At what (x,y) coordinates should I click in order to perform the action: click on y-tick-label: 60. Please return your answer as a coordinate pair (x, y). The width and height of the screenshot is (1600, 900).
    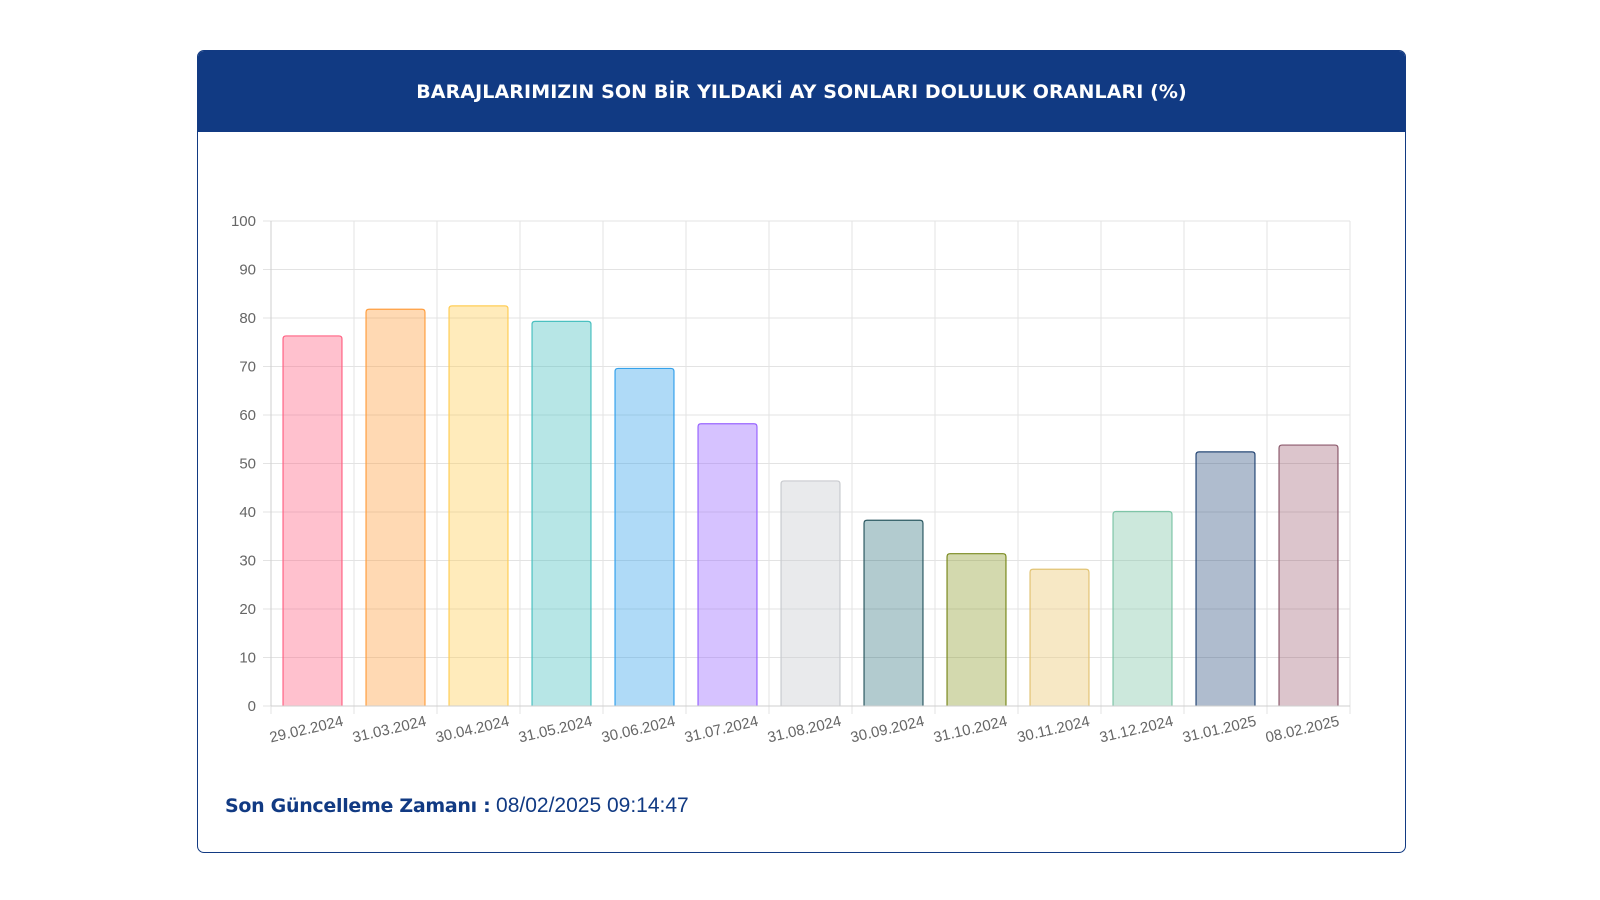
    Looking at the image, I should click on (247, 415).